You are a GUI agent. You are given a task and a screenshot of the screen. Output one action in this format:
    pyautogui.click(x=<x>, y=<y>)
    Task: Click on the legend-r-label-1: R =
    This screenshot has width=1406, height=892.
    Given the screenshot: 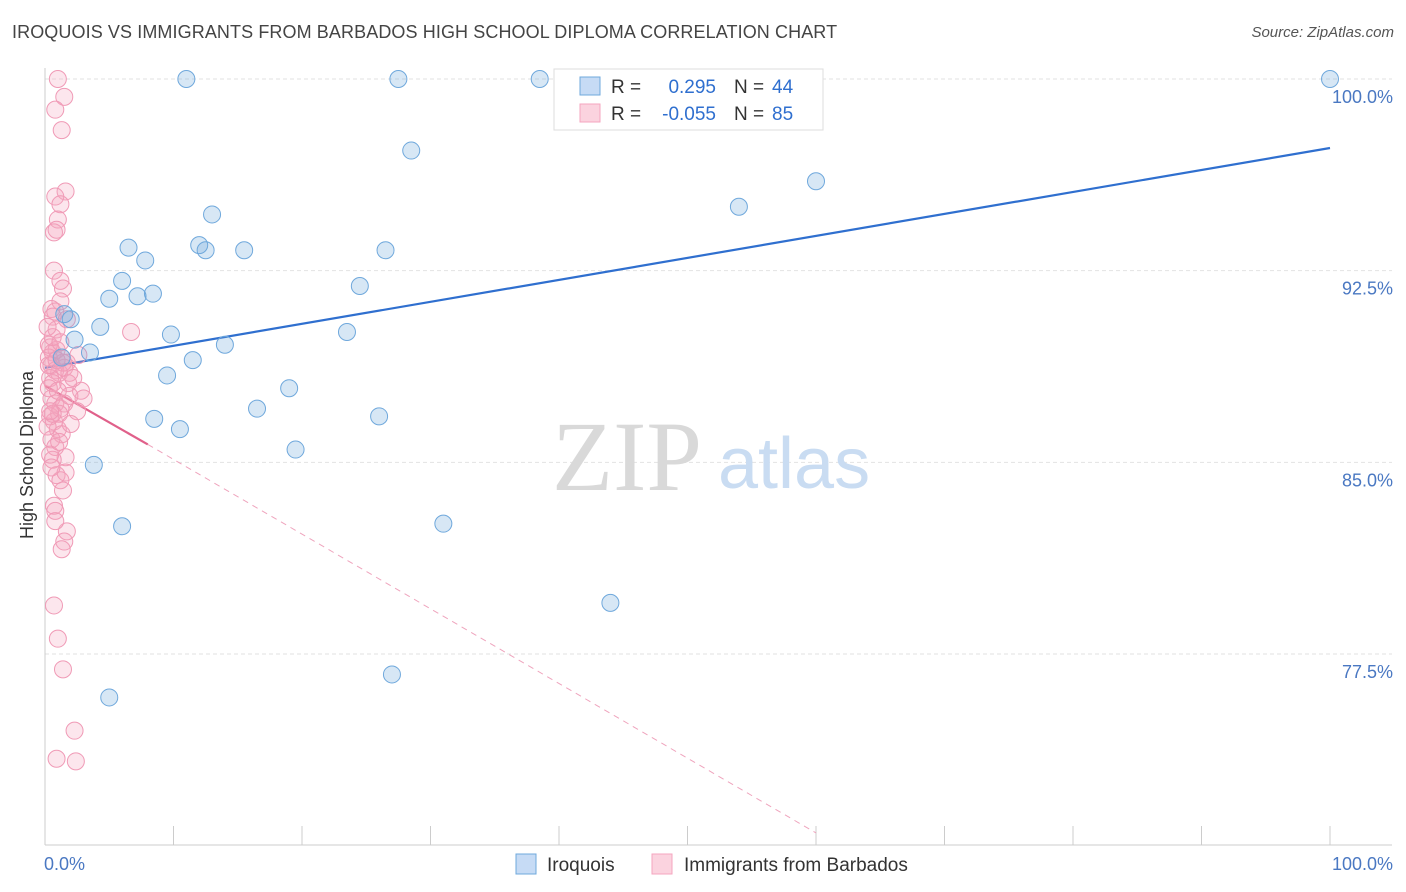 What is the action you would take?
    pyautogui.click(x=626, y=87)
    